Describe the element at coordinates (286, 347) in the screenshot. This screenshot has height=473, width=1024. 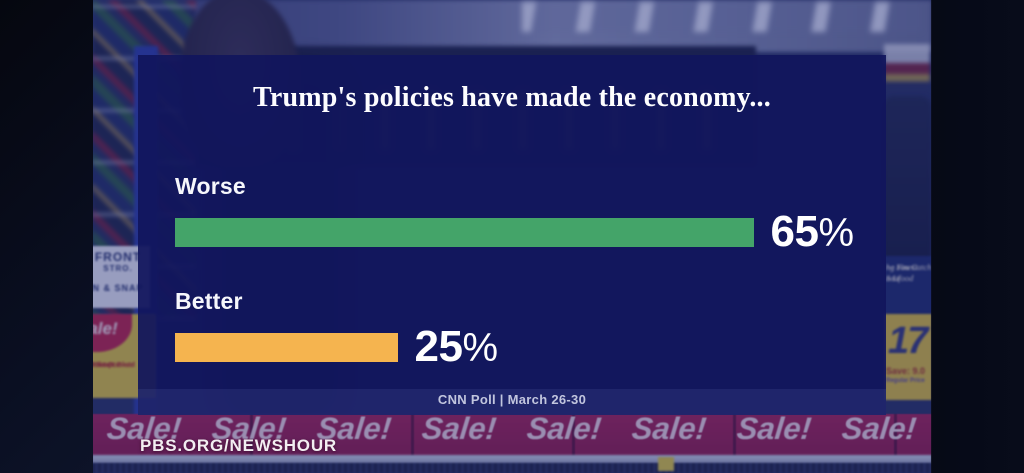
I see `better-bar` at that location.